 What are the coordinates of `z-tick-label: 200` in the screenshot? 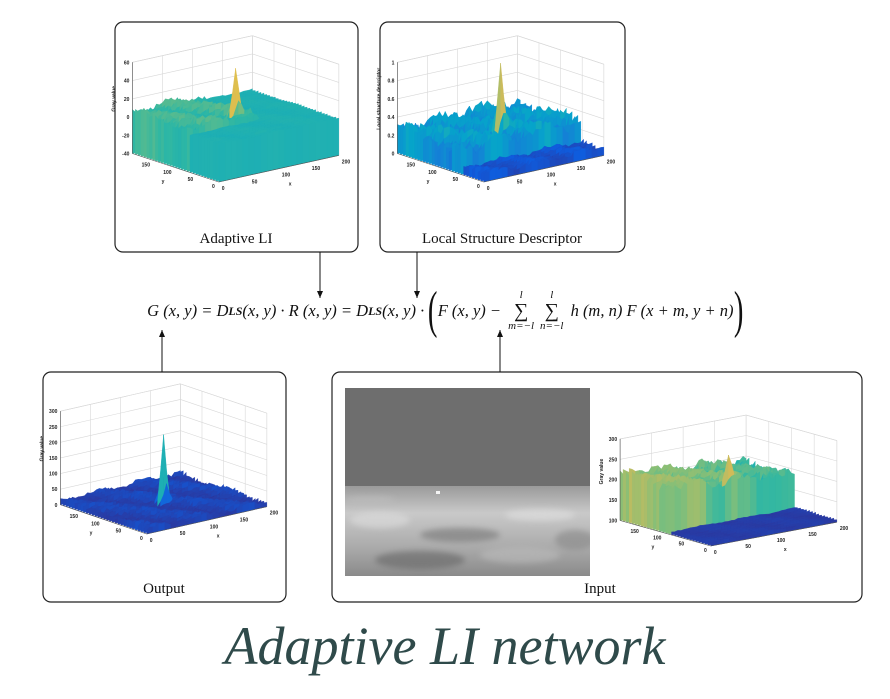 It's located at (53, 443).